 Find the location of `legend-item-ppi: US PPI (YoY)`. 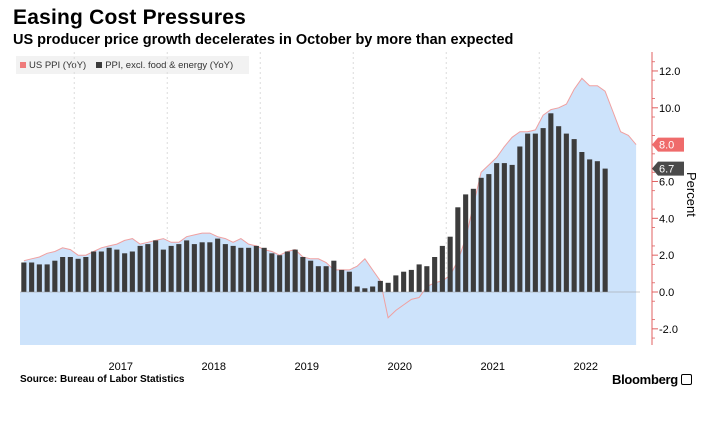

legend-item-ppi: US PPI (YoY) is located at coordinates (53, 65).